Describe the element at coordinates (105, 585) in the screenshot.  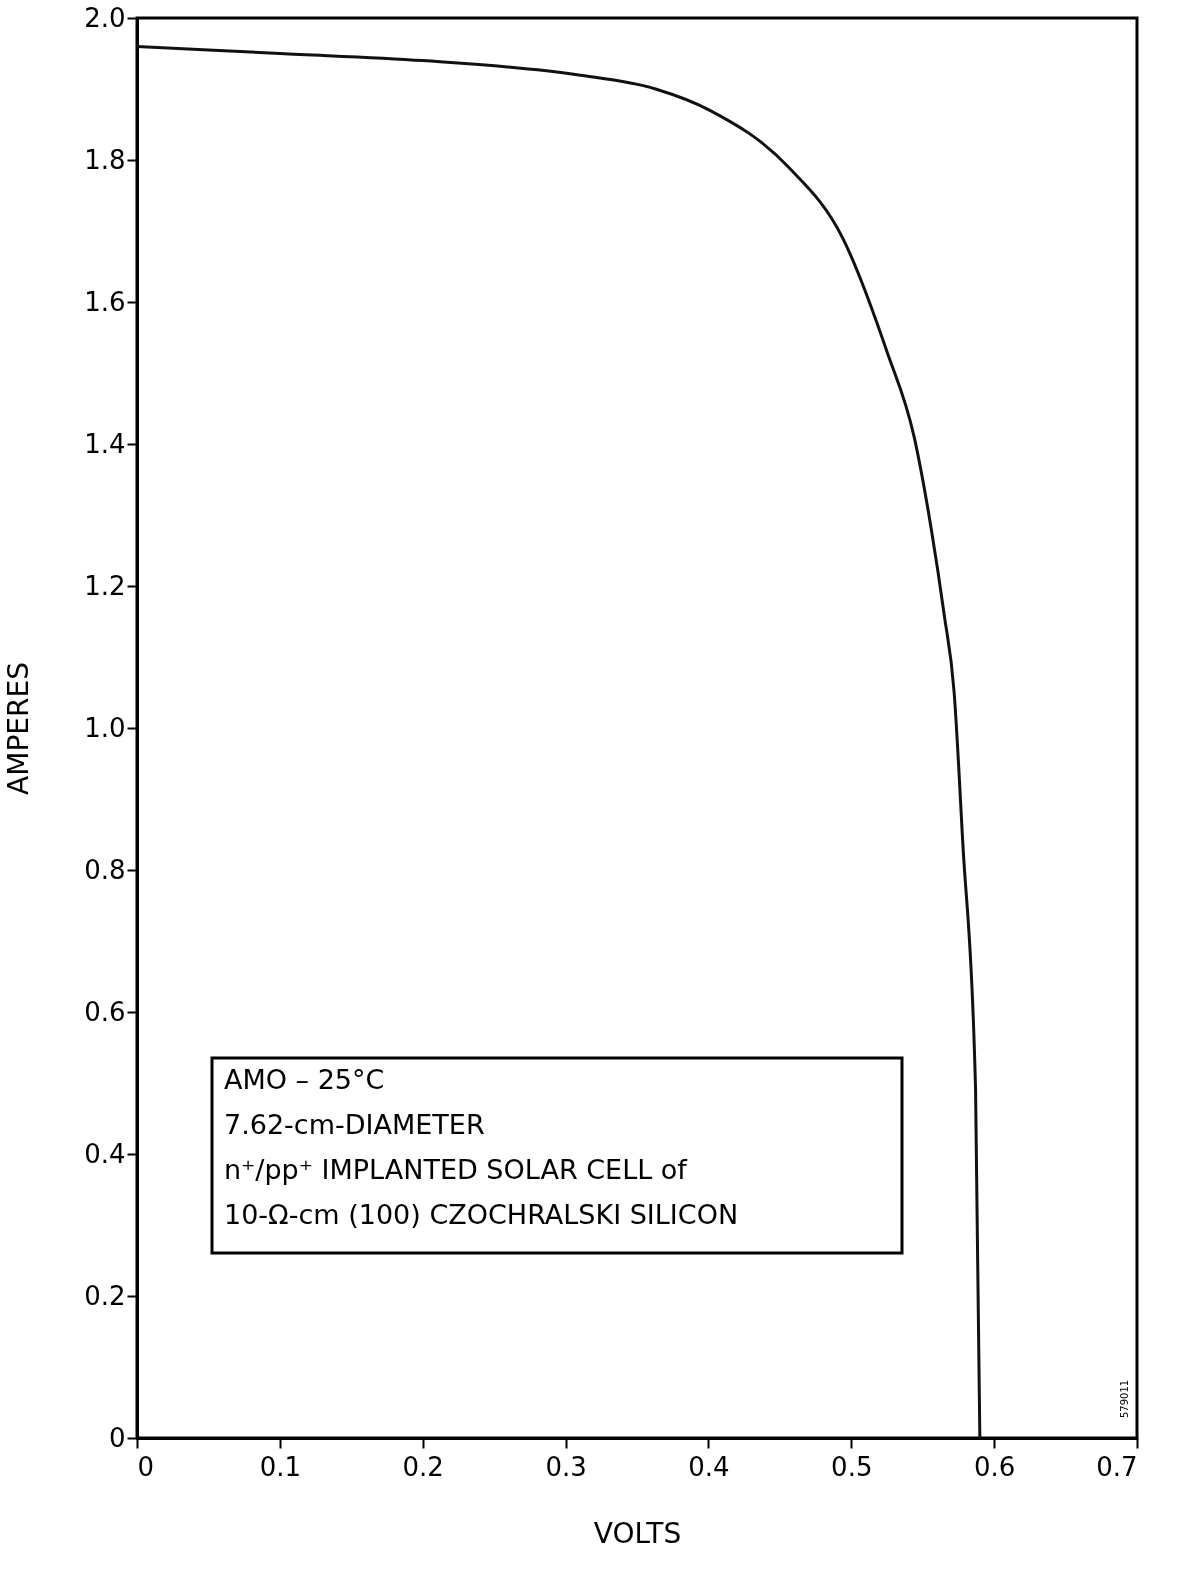
I see `y-tick-label: 1.2` at that location.